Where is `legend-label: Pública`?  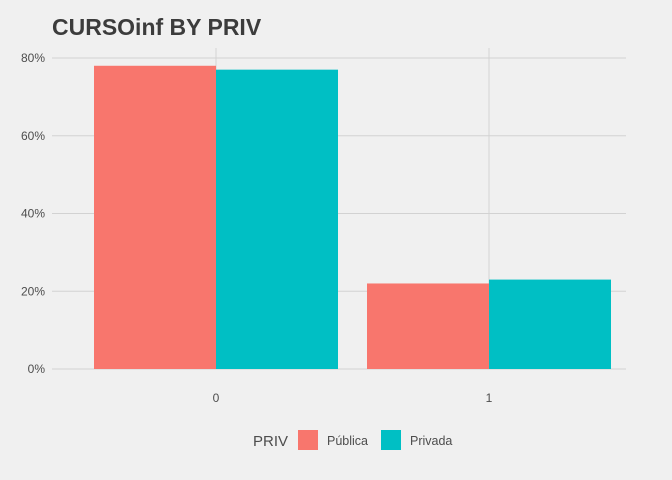
legend-label: Pública is located at coordinates (347, 441).